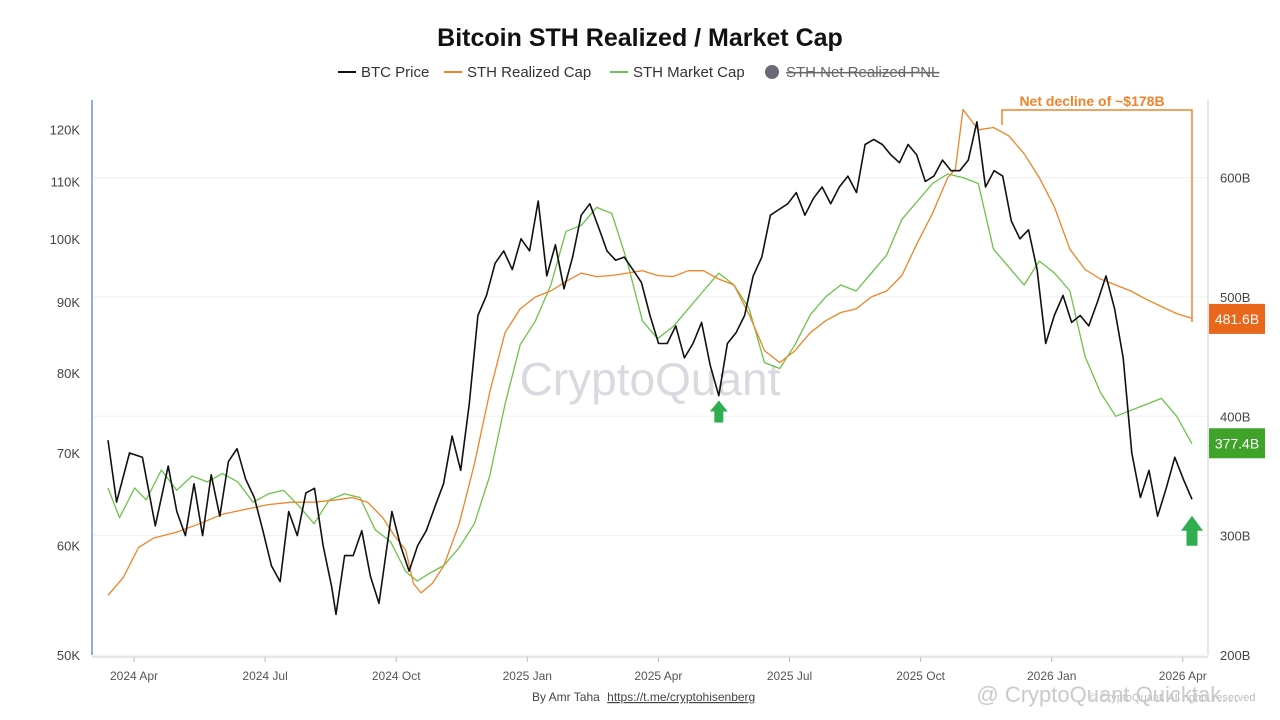 This screenshot has height=720, width=1280. Describe the element at coordinates (68, 302) in the screenshot. I see `left-tick-label-4: 90K` at that location.